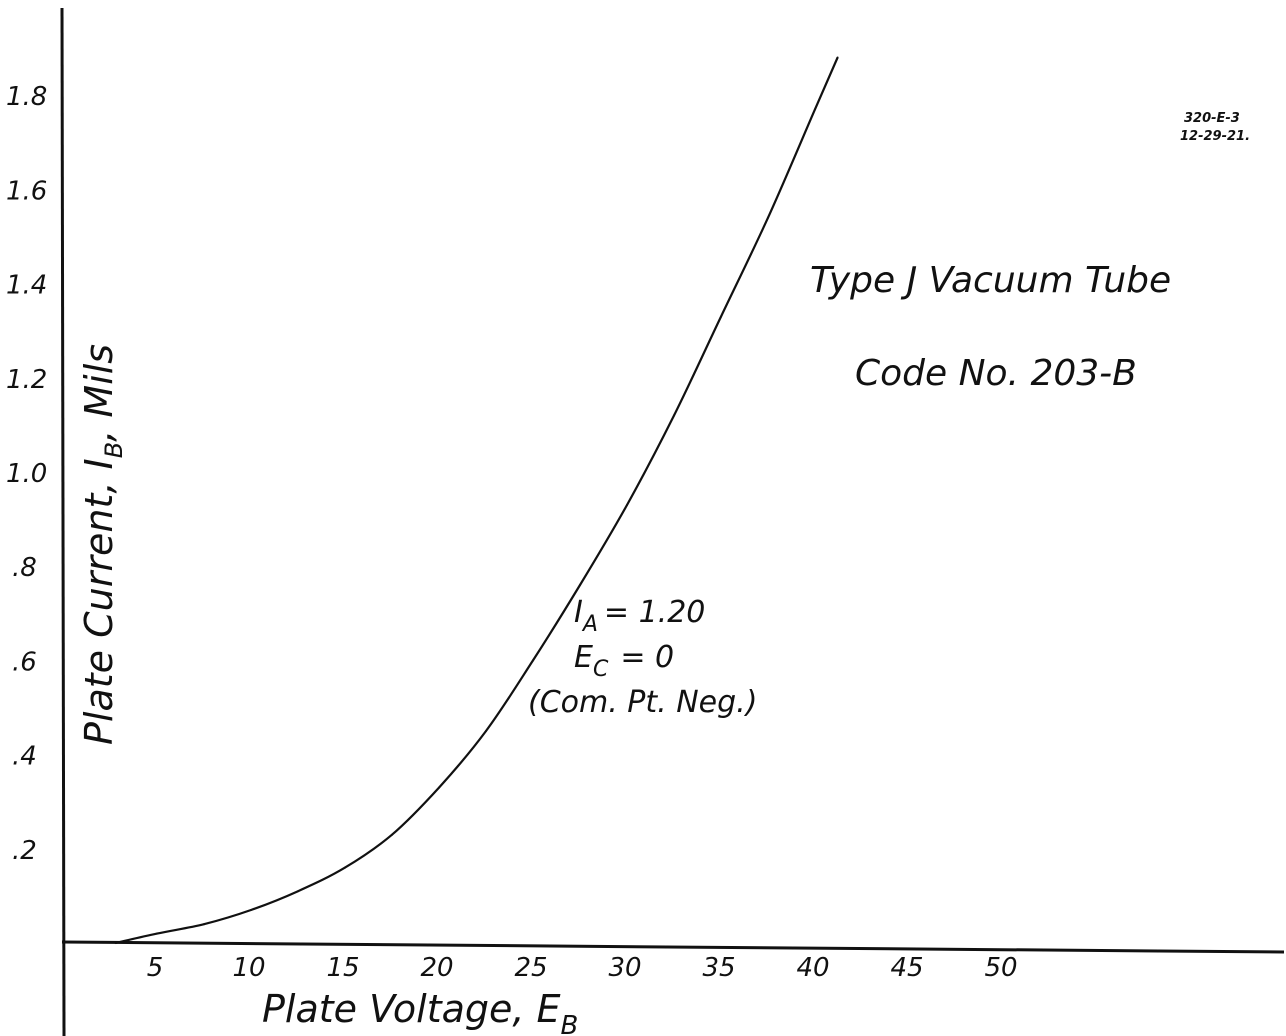  What do you see at coordinates (248, 968) in the screenshot?
I see `x-tick-label: 10` at bounding box center [248, 968].